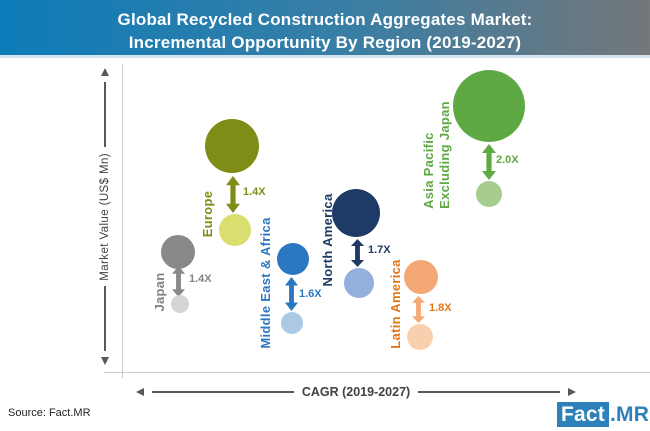  I want to click on multiplier-label-middle-east-africa: 1.6X, so click(310, 294).